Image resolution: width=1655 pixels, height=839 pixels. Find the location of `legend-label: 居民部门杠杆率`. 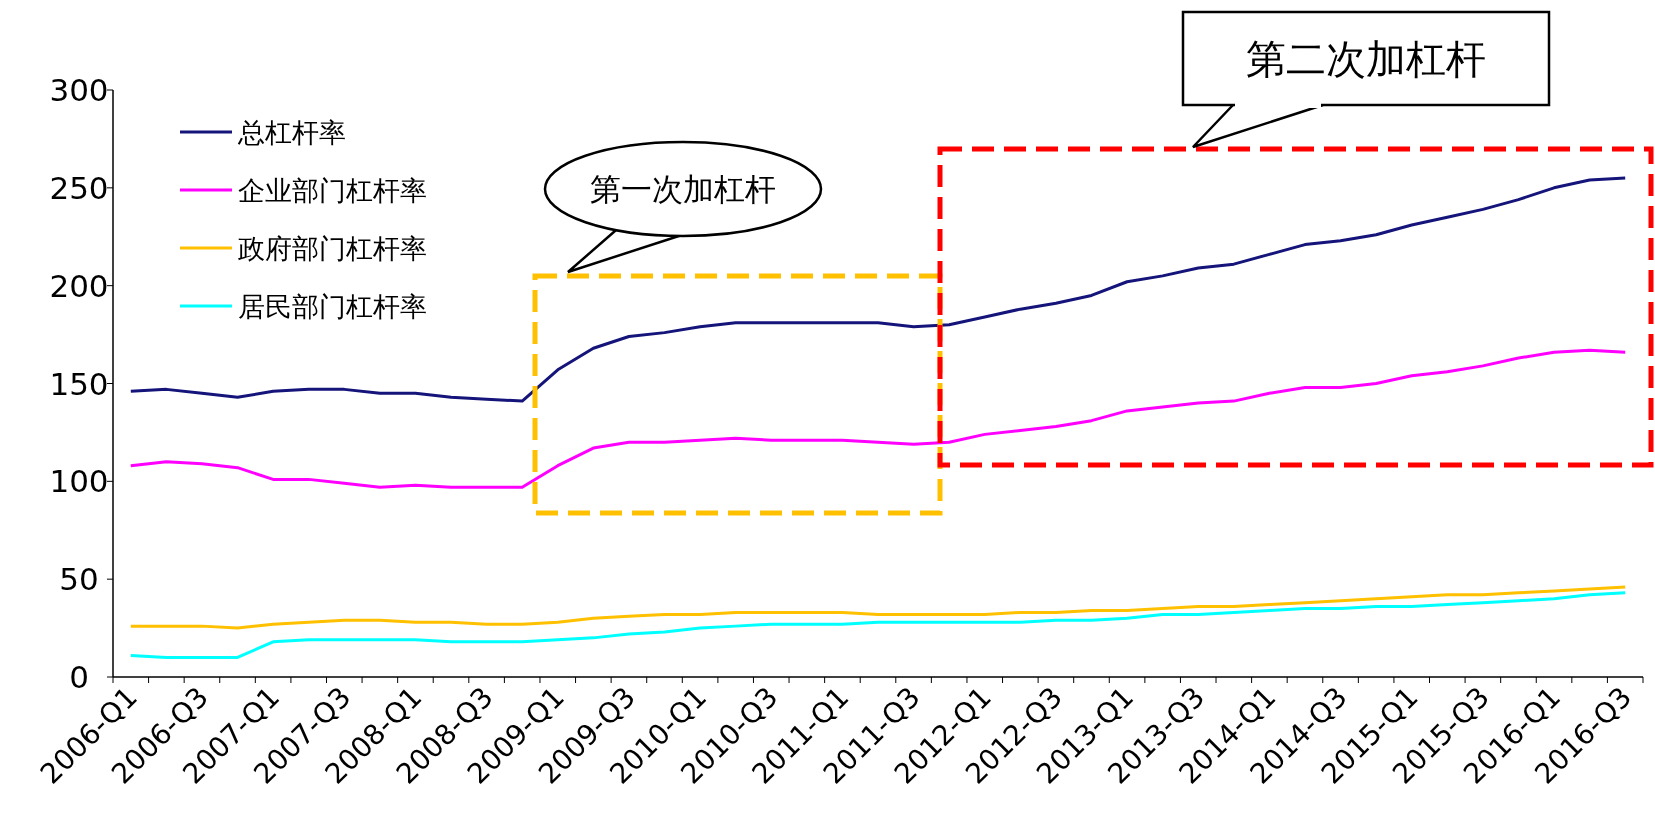

legend-label: 居民部门杠杆率 is located at coordinates (332, 306).